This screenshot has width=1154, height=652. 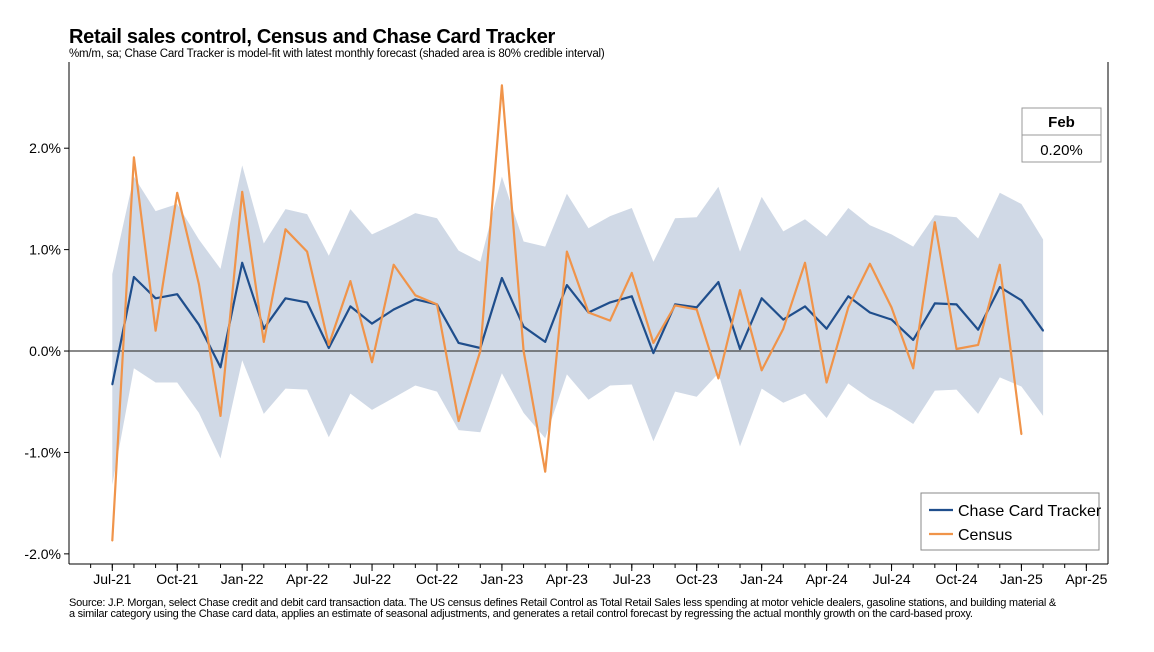 I want to click on legend, so click(x=1010, y=521).